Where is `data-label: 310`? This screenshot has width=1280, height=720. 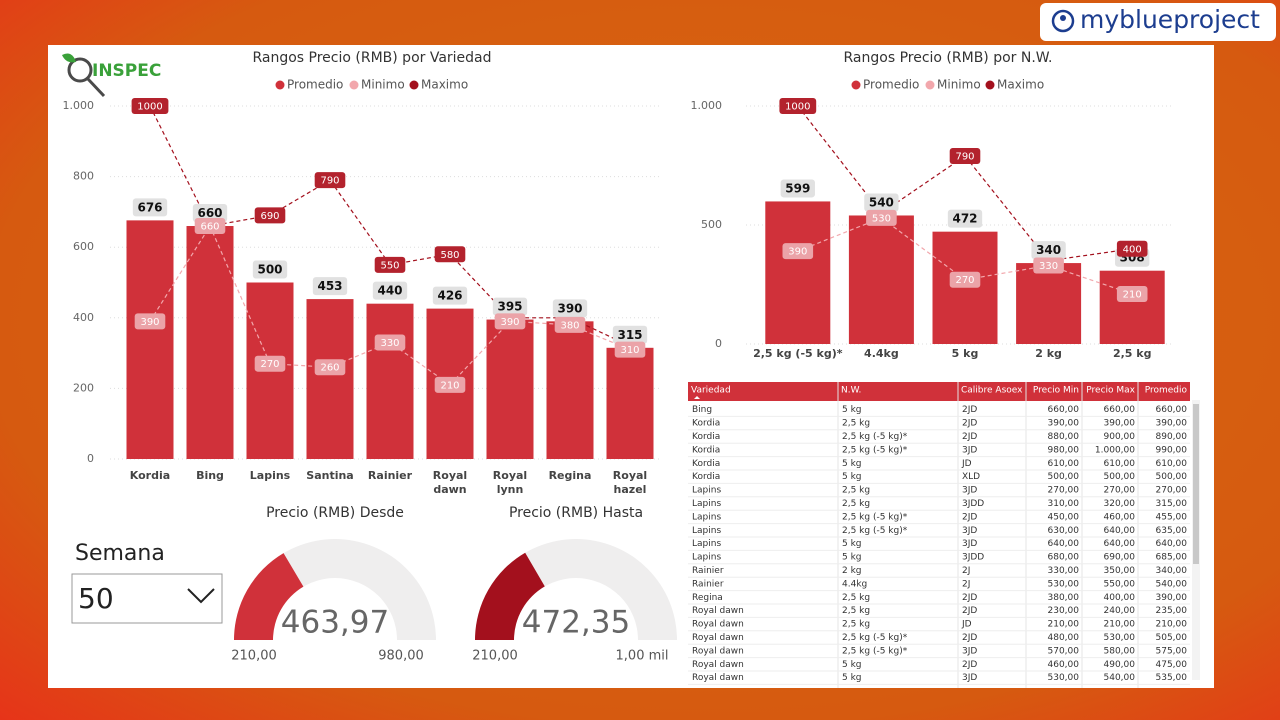
data-label: 310 is located at coordinates (629, 350).